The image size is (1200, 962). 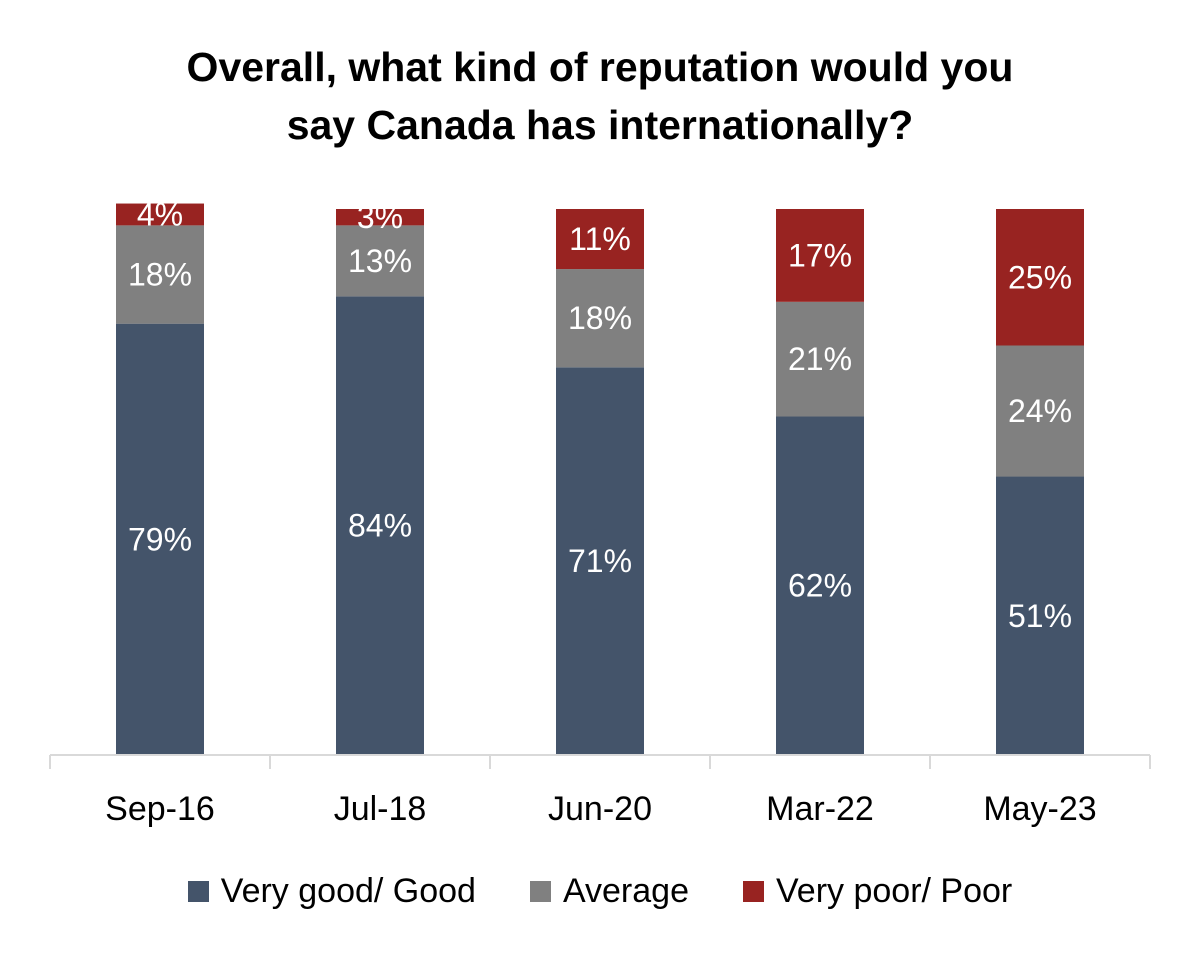 I want to click on x-tick-label-mar-22: Mar-22, so click(x=820, y=809).